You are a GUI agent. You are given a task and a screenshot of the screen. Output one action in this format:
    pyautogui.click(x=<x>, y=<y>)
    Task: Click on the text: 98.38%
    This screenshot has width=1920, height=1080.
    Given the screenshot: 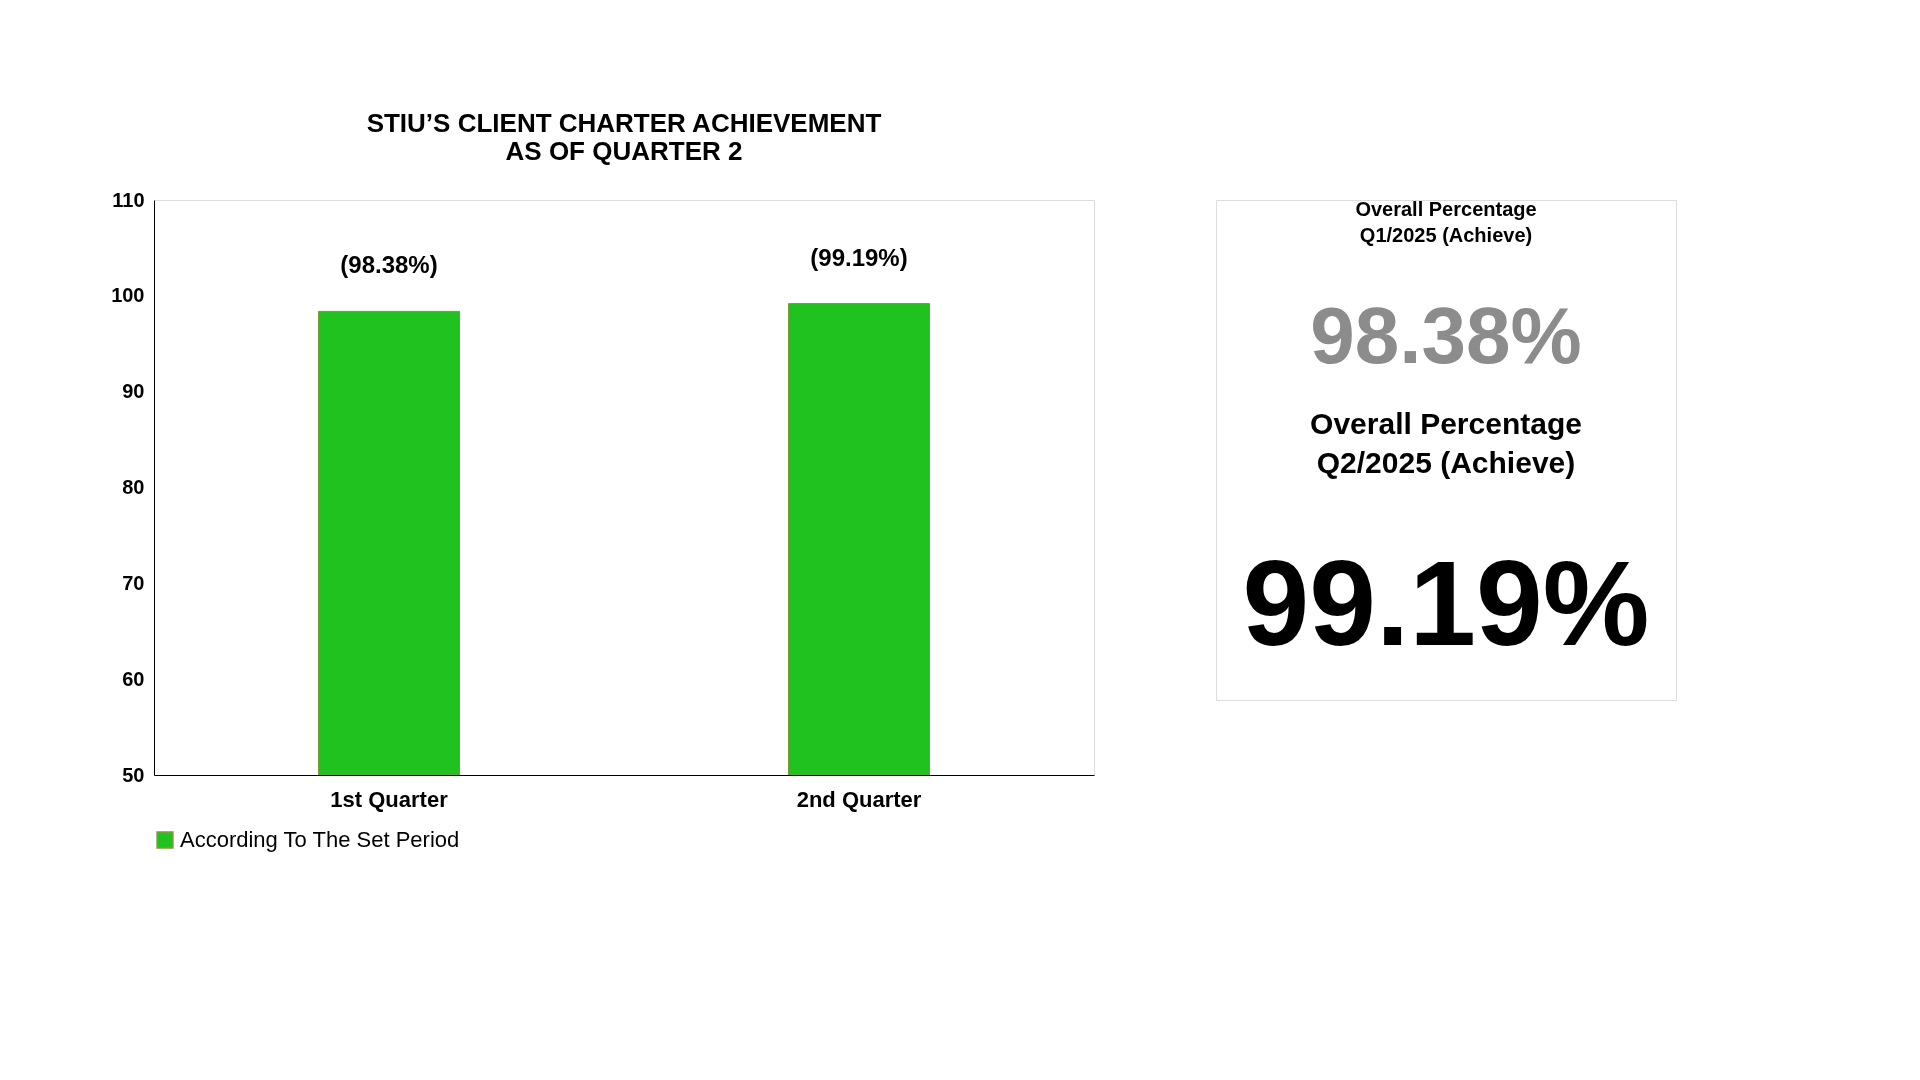 What is the action you would take?
    pyautogui.click(x=1446, y=335)
    